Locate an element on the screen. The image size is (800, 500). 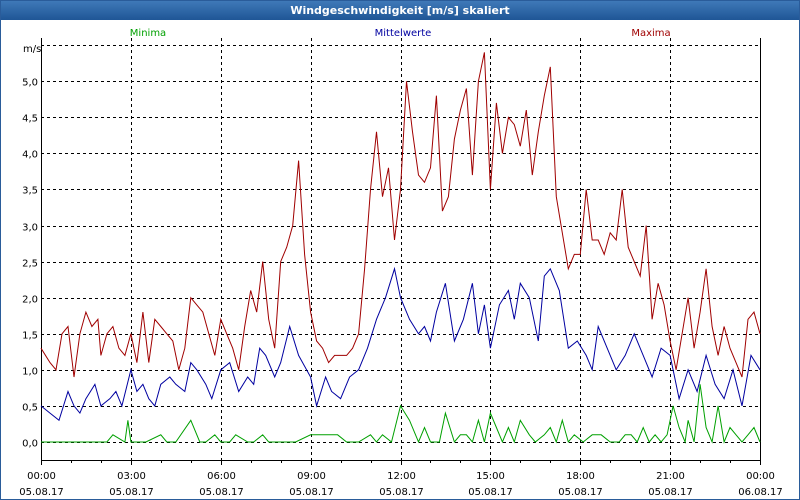
y-tick-label: 0,5 is located at coordinates (30, 408).